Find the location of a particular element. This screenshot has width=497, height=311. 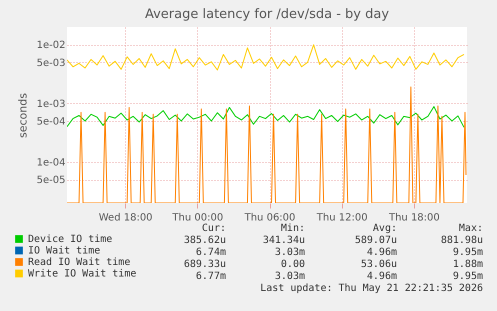

x-tick-label: Thu 00:00 is located at coordinates (197, 218).